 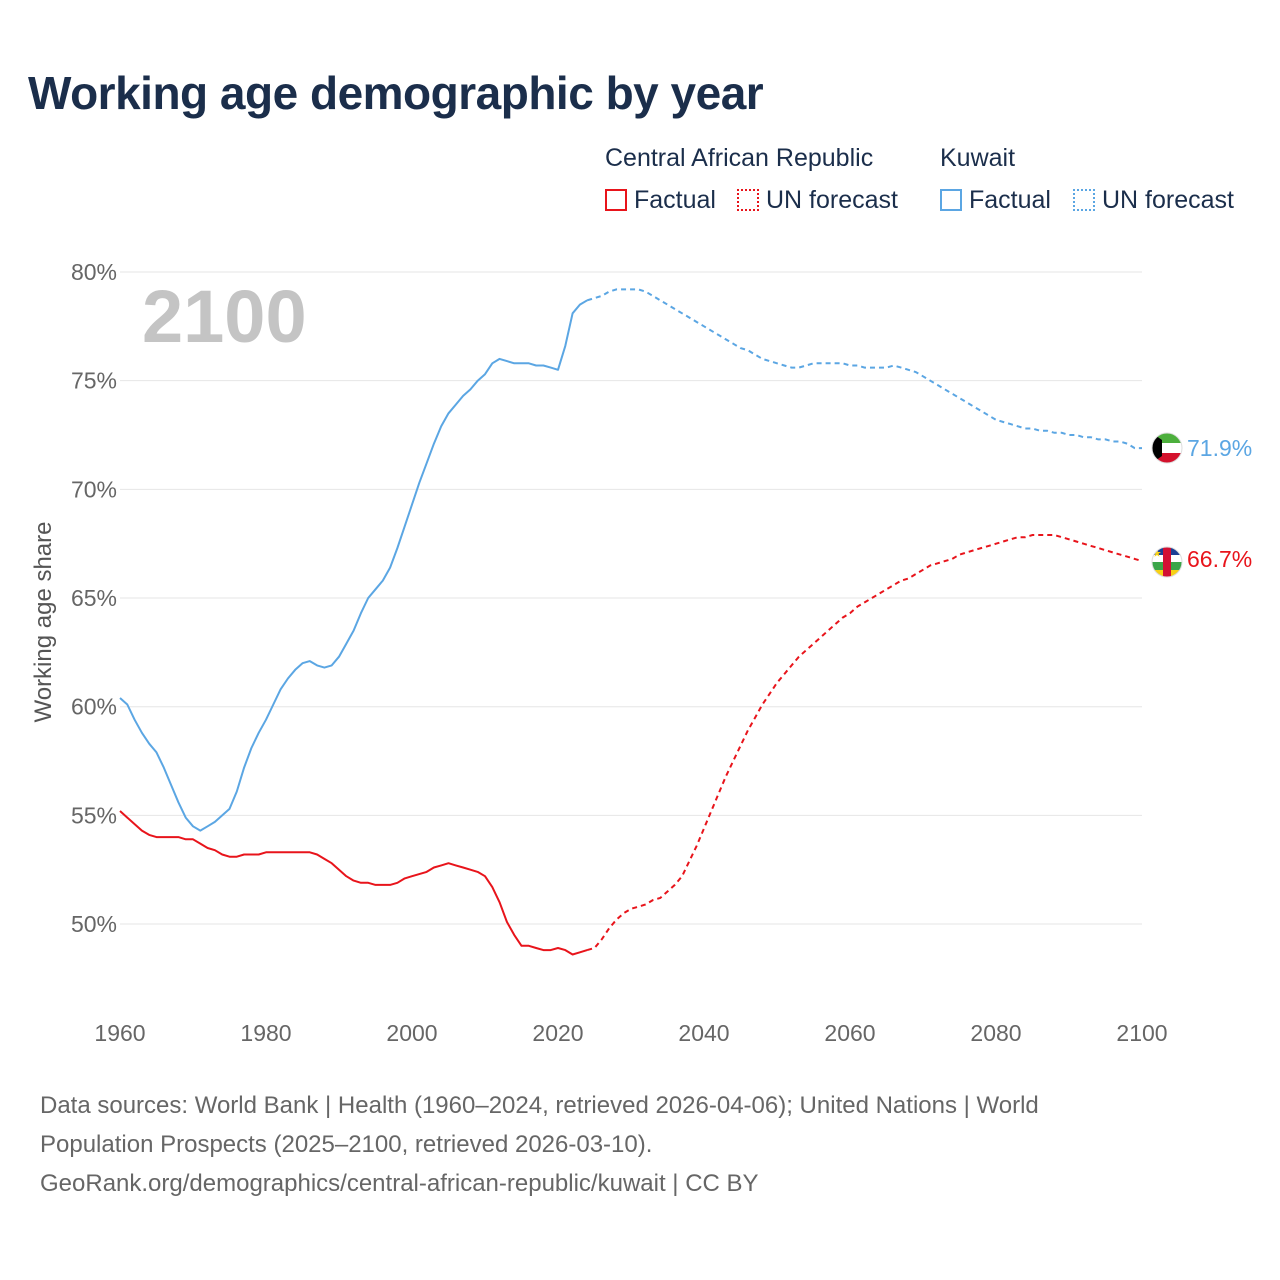 I want to click on series-line-central-african-republic-factual, so click(x=353, y=883).